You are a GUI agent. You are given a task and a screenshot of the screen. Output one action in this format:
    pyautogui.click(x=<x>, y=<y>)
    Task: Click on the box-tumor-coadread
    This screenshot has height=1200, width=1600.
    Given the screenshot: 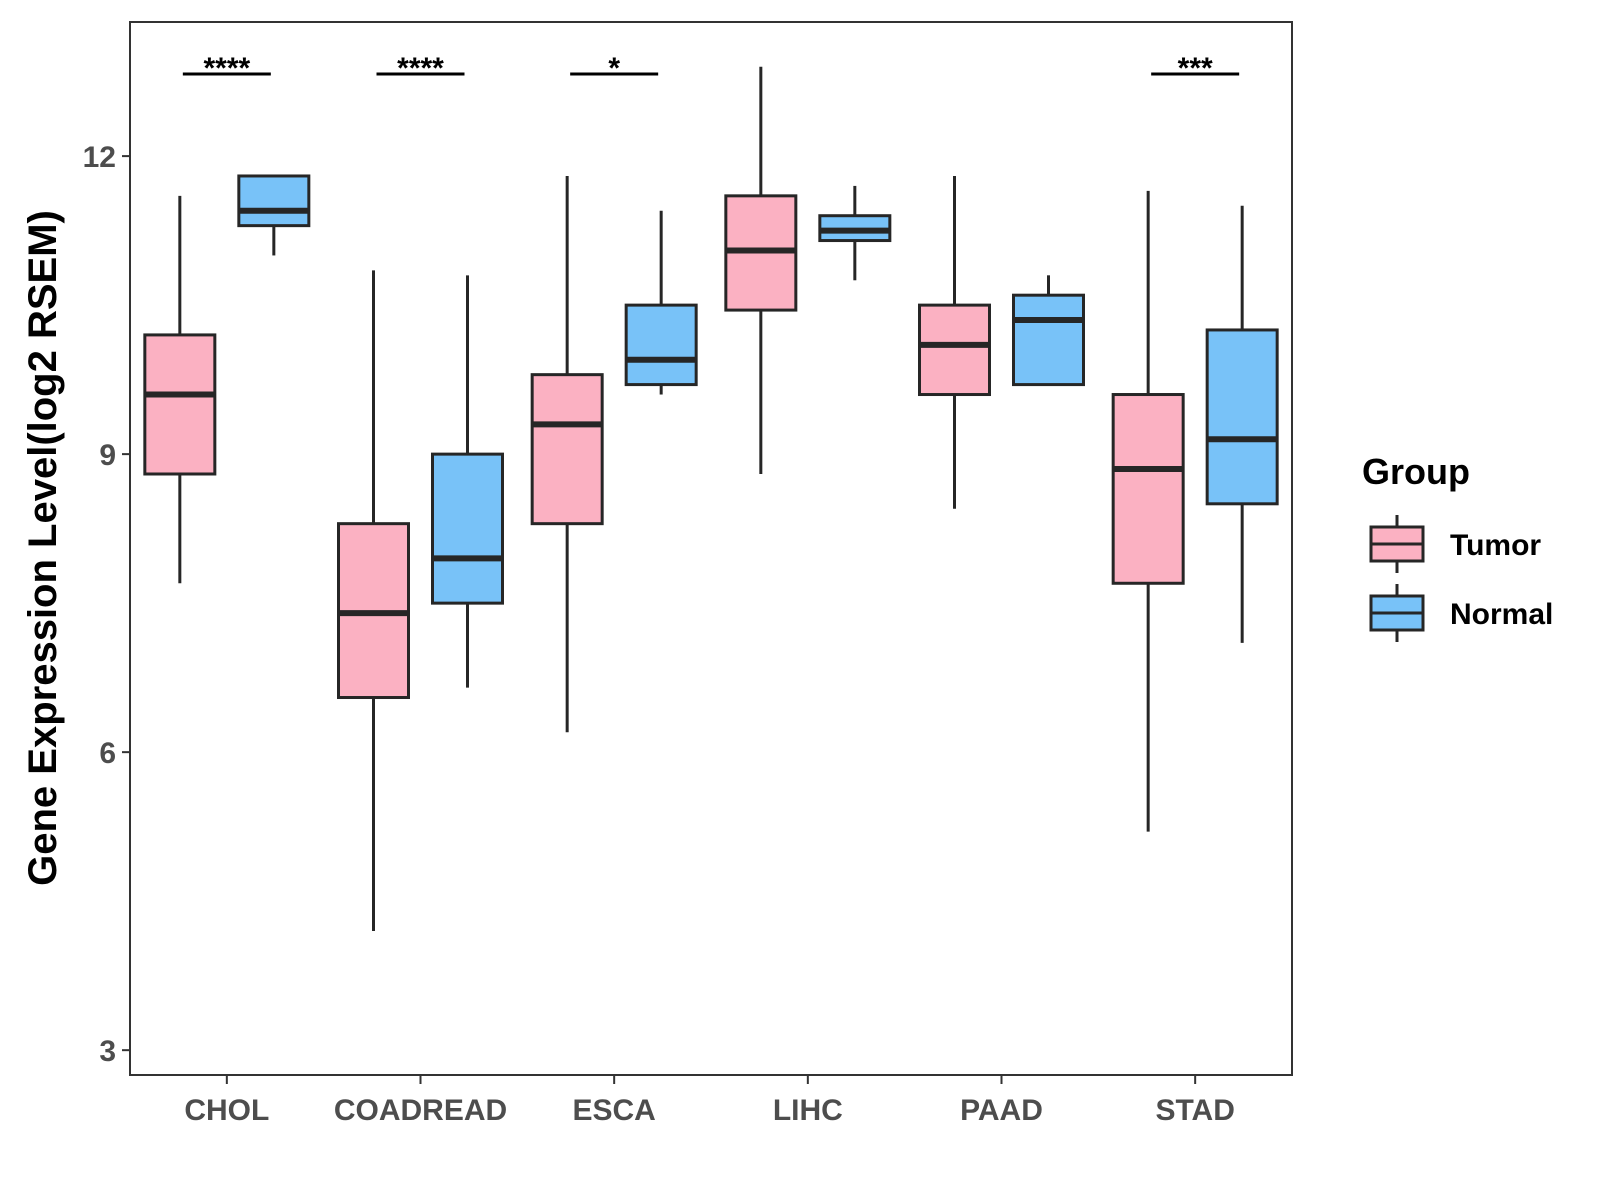 What is the action you would take?
    pyautogui.click(x=373, y=600)
    